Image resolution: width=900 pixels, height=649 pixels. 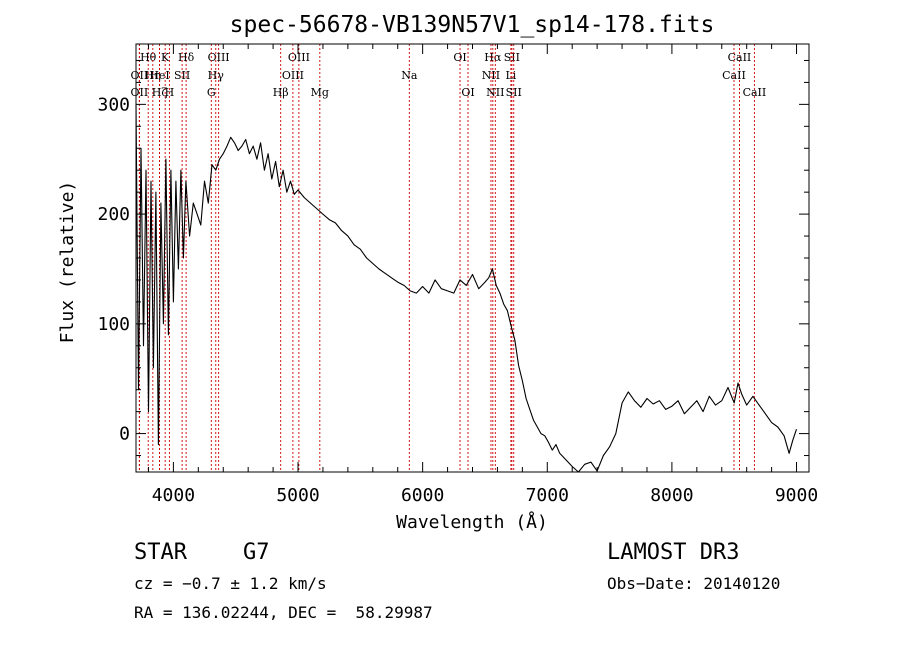 What do you see at coordinates (493, 57) in the screenshot?
I see `line-label-6: Hα` at bounding box center [493, 57].